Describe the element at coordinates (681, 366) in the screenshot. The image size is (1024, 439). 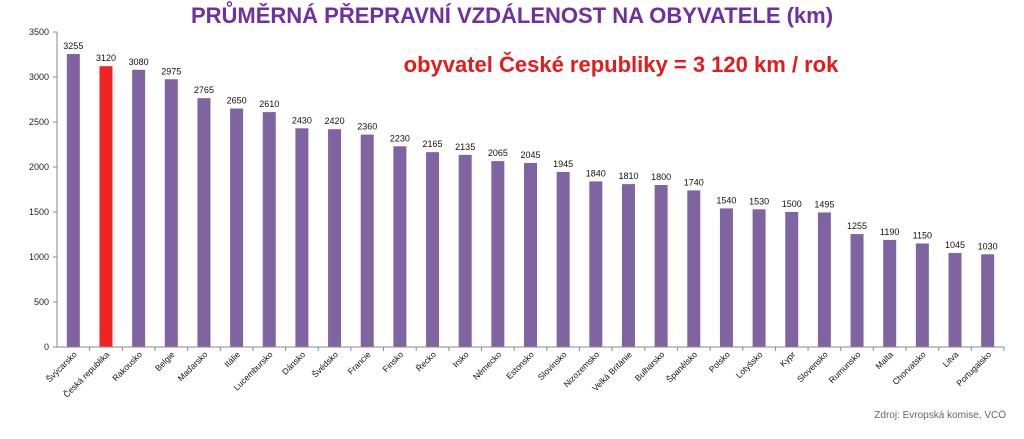
I see `x-tick-label: Španělsko` at that location.